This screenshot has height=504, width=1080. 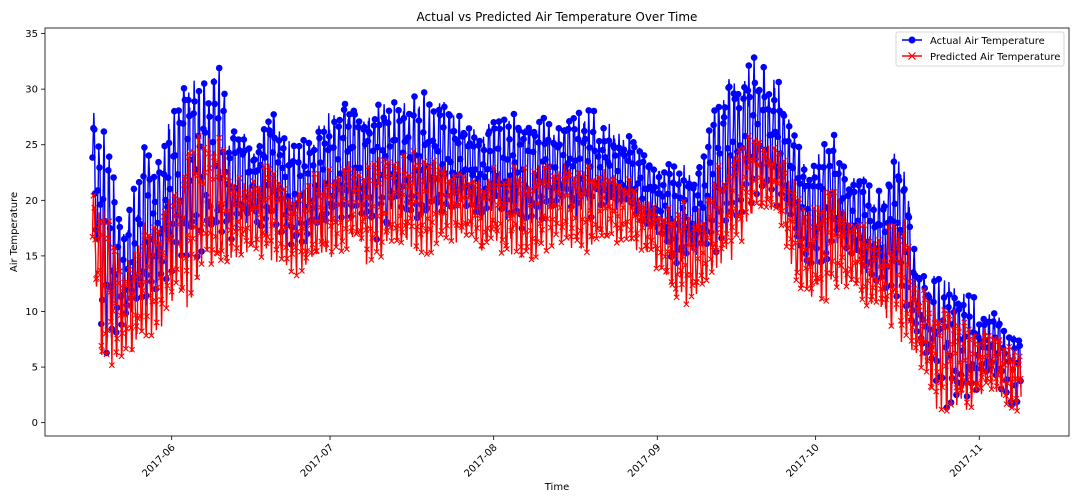 What do you see at coordinates (31, 34) in the screenshot?
I see `y-tick-label: 35` at bounding box center [31, 34].